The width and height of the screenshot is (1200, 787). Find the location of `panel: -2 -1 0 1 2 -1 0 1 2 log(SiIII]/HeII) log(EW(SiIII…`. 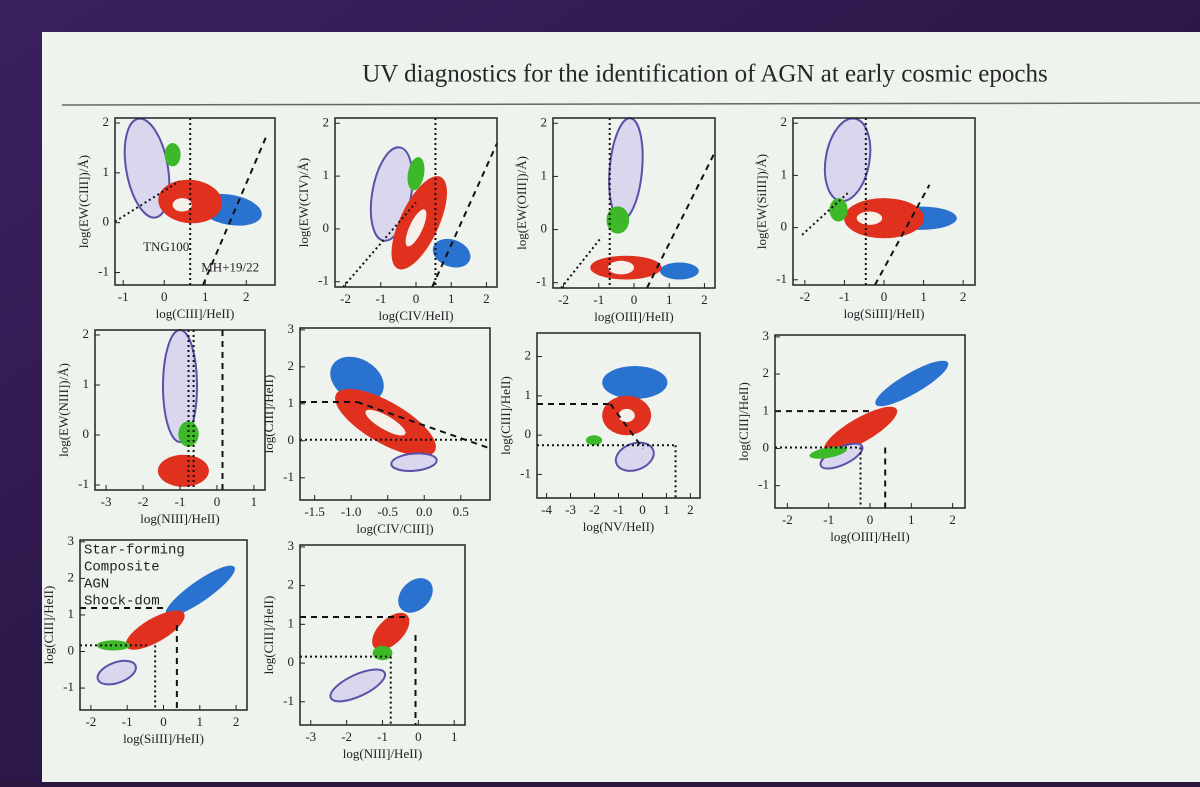

panel: -2 -1 0 1 2 -1 0 1 2 log(SiIII]/HeII) log(EW(SiIII… is located at coordinates (865, 217).